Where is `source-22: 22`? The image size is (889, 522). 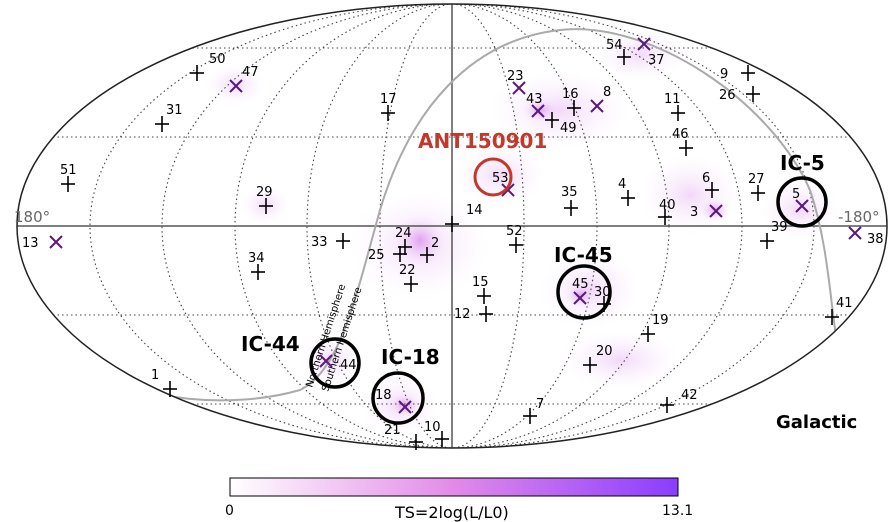
source-22: 22 is located at coordinates (408, 277).